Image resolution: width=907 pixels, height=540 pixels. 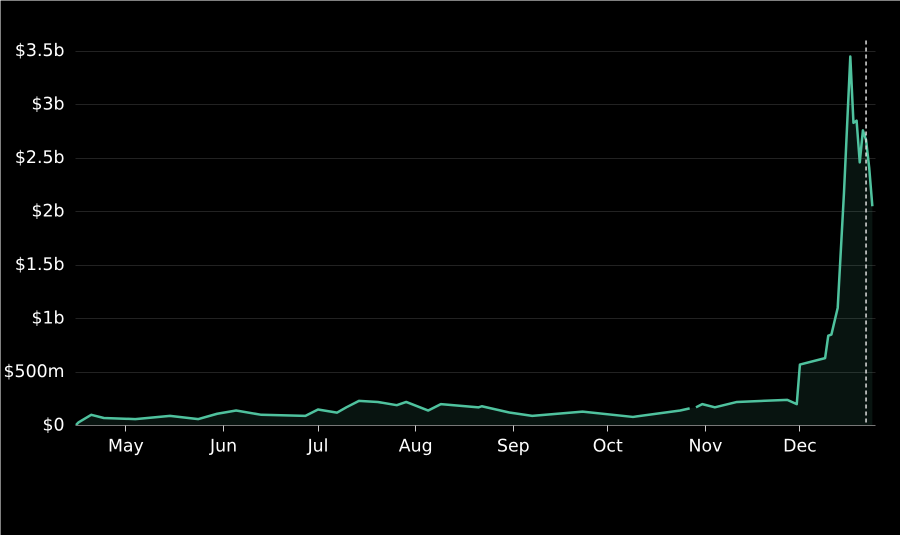 I want to click on x-tick-label: Oct, so click(x=607, y=446).